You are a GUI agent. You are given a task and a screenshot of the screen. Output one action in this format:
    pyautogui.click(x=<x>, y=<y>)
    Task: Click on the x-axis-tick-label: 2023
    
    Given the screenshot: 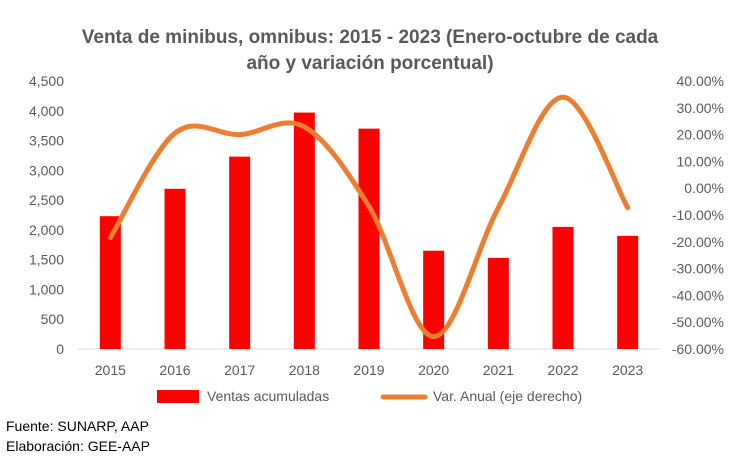 What is the action you would take?
    pyautogui.click(x=627, y=370)
    